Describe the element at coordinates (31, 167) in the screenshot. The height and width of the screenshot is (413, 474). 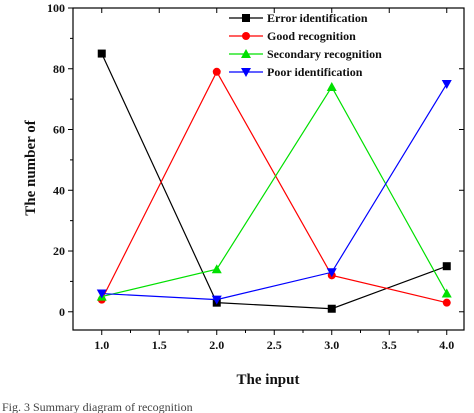
I see `y-axis-title: The number of` at that location.